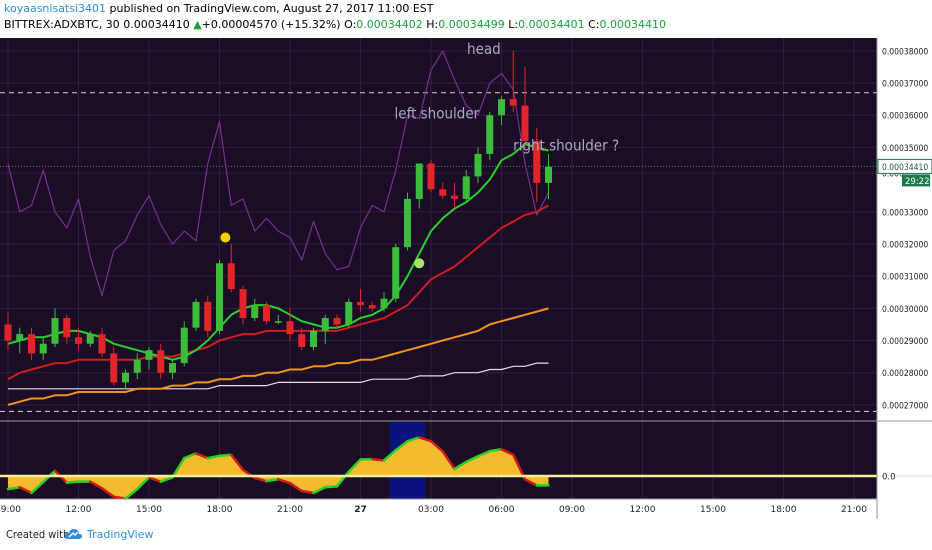  I want to click on author-link: koyaasnisatsi3401, so click(55, 8).